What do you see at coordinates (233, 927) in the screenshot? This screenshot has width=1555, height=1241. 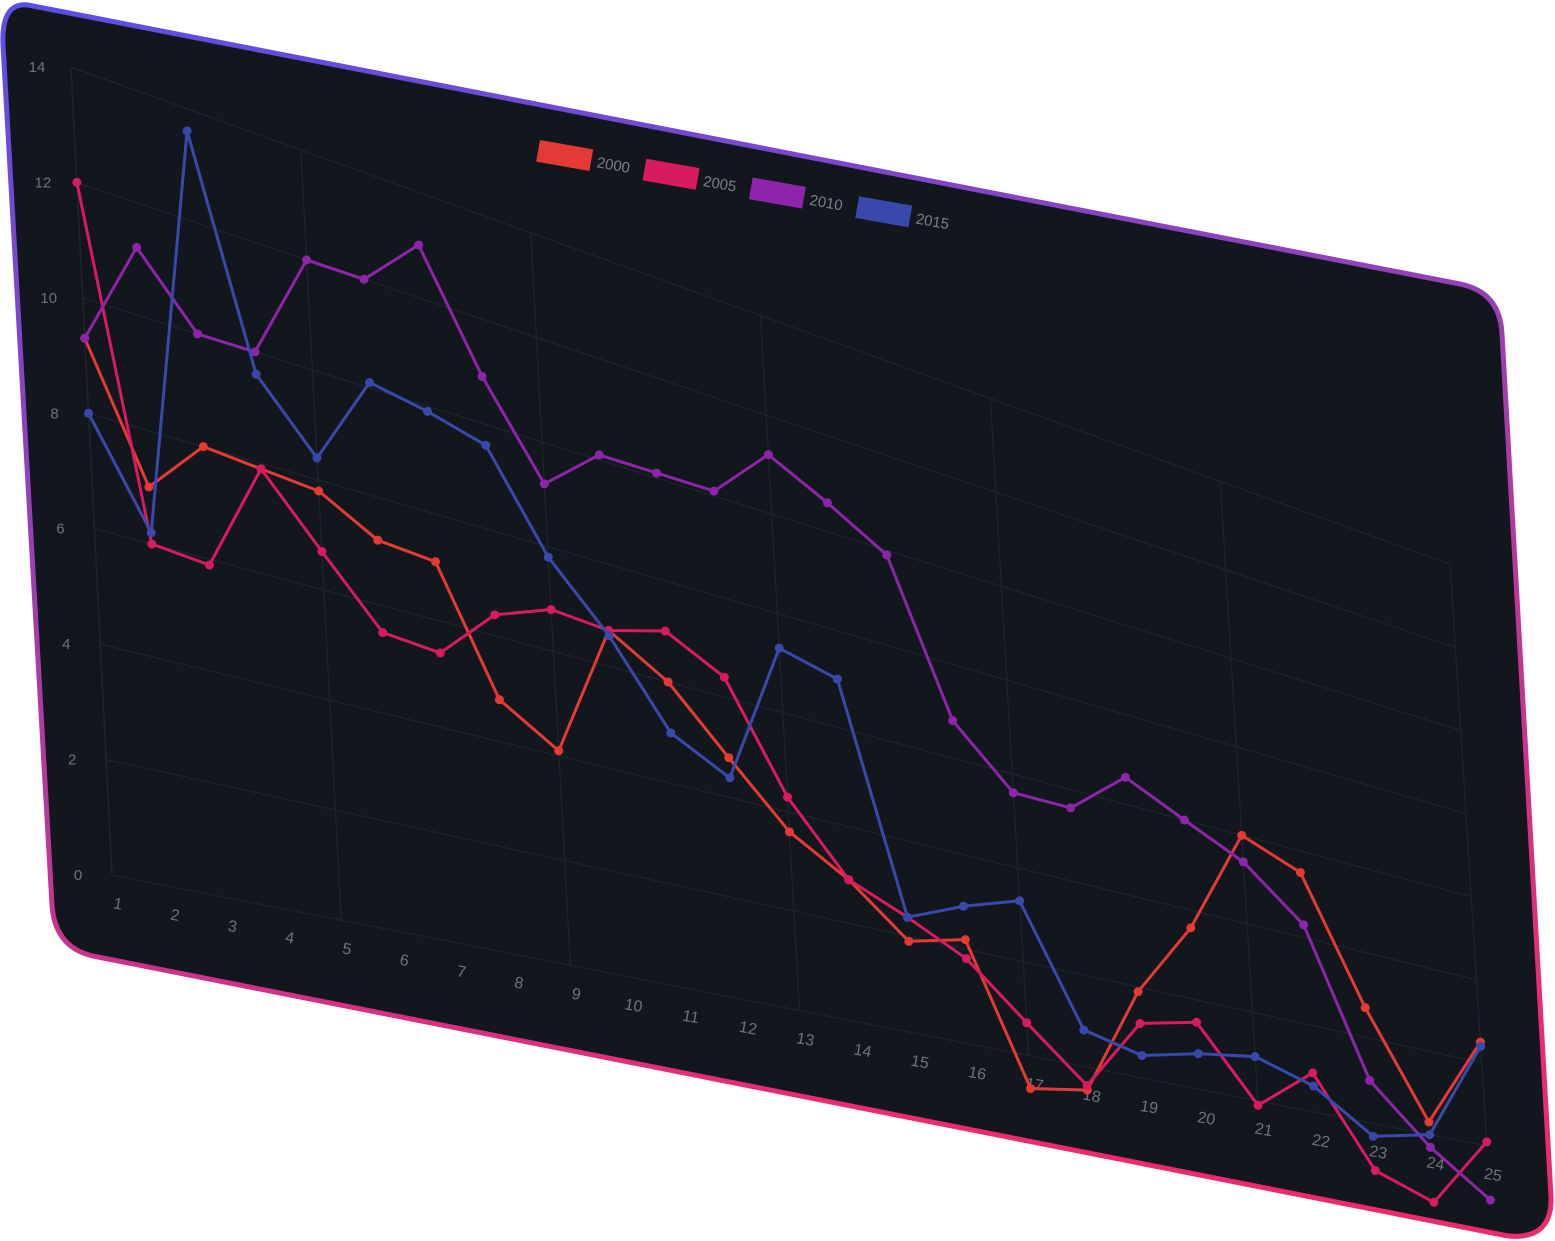 I see `x-tick-label: 3` at bounding box center [233, 927].